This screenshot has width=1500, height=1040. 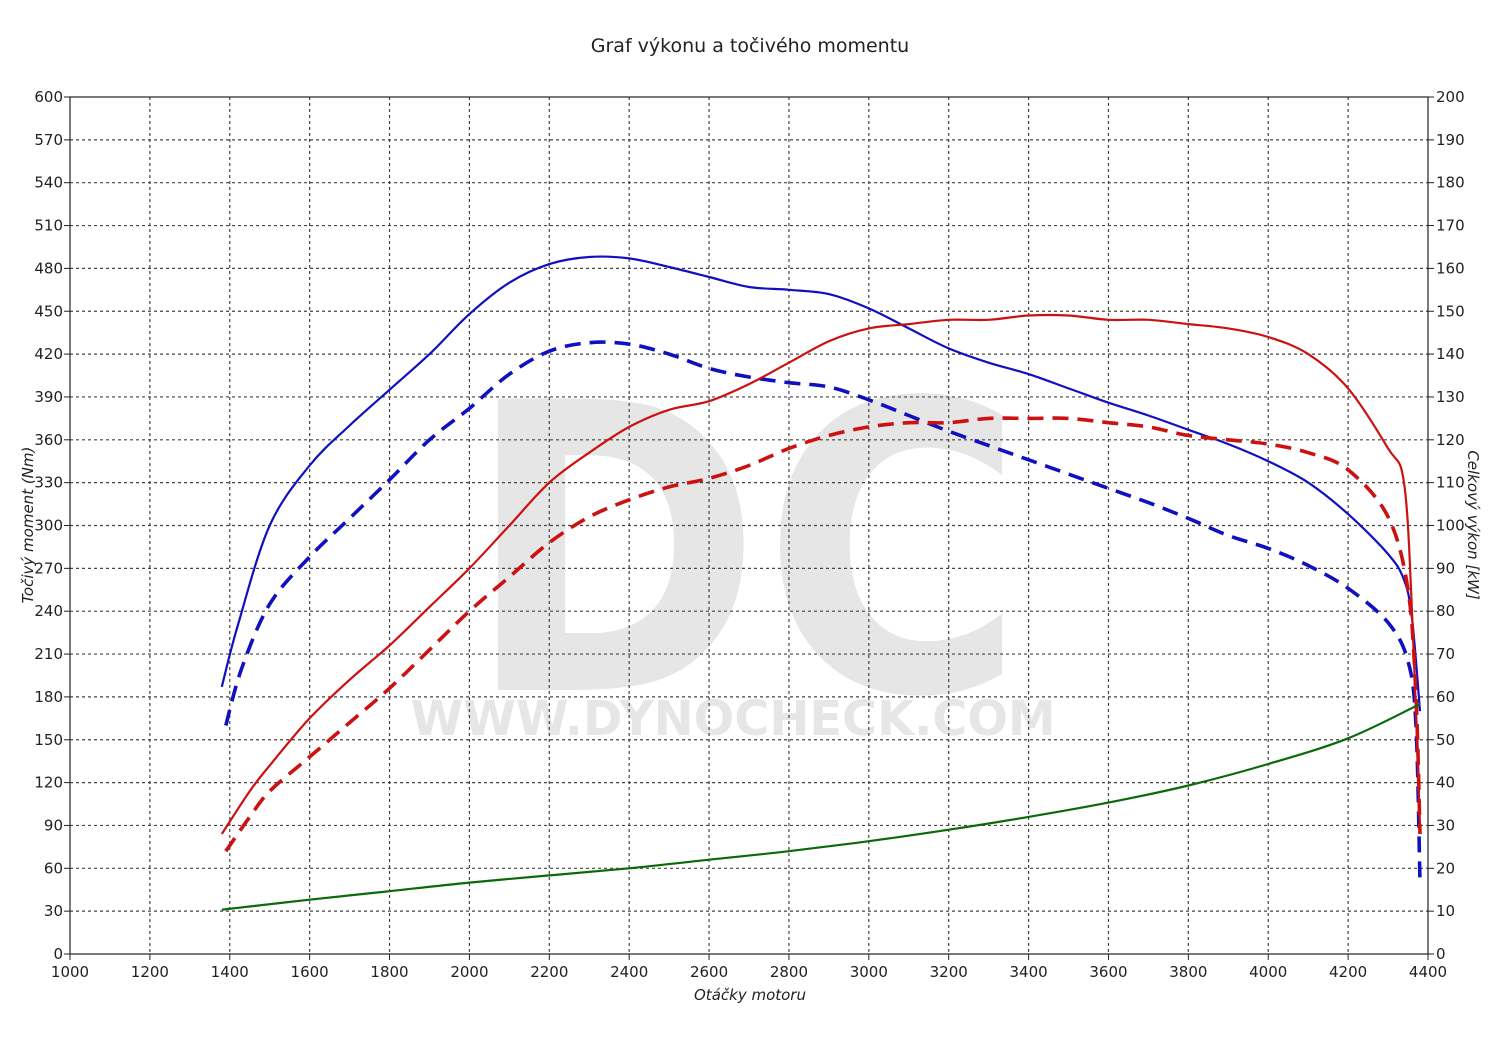 What do you see at coordinates (53, 911) in the screenshot?
I see `y-tick-label-left: 30` at bounding box center [53, 911].